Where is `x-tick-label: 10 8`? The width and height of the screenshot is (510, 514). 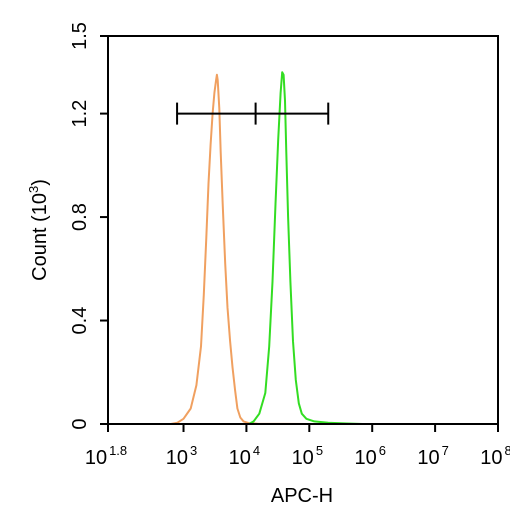
x-tick-label: 10 8 is located at coordinates (495, 456).